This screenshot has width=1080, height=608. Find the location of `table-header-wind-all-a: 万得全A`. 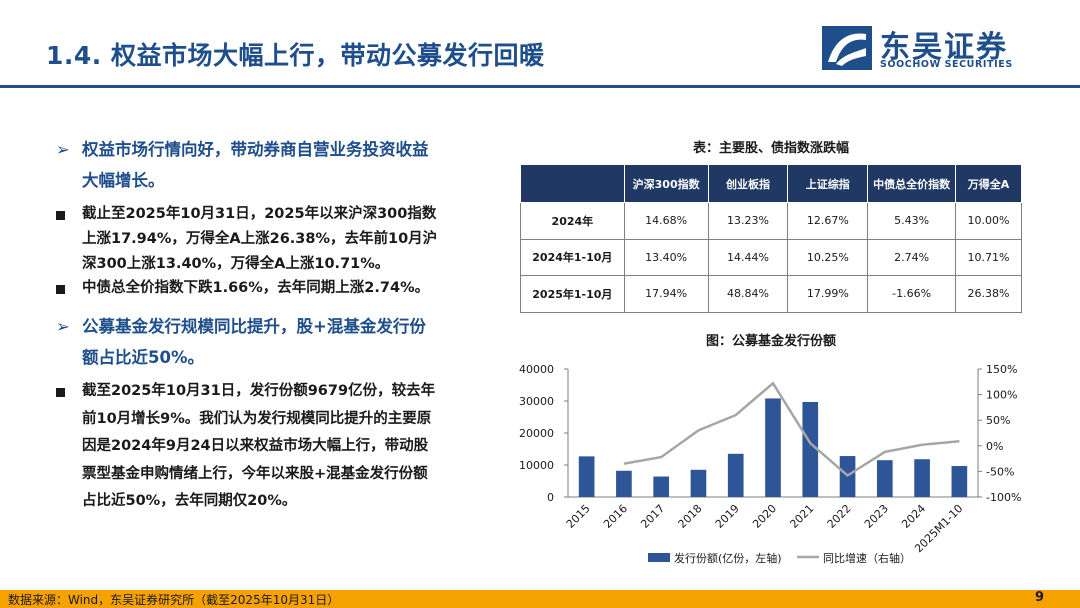

table-header-wind-all-a: 万得全A is located at coordinates (988, 183).